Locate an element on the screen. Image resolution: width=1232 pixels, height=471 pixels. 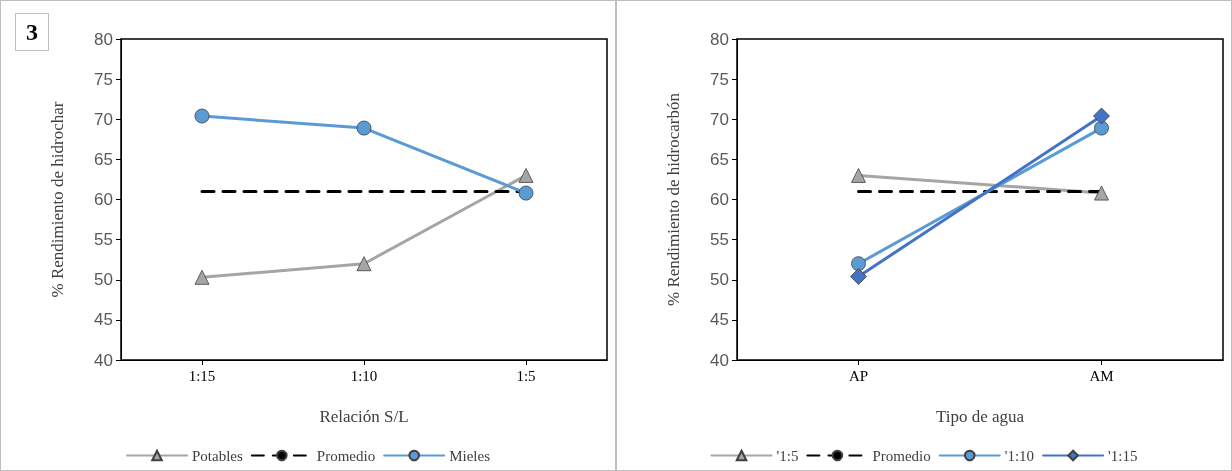
x-tick-label: AM is located at coordinates (1101, 375).